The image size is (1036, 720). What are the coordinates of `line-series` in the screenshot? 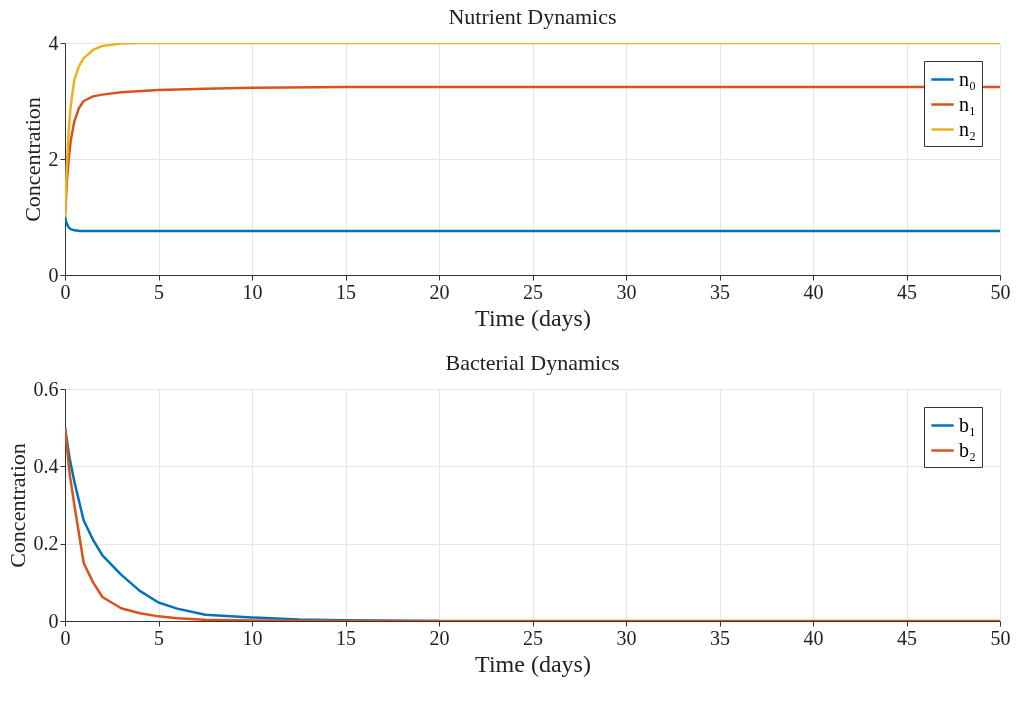 It's located at (532, 224).